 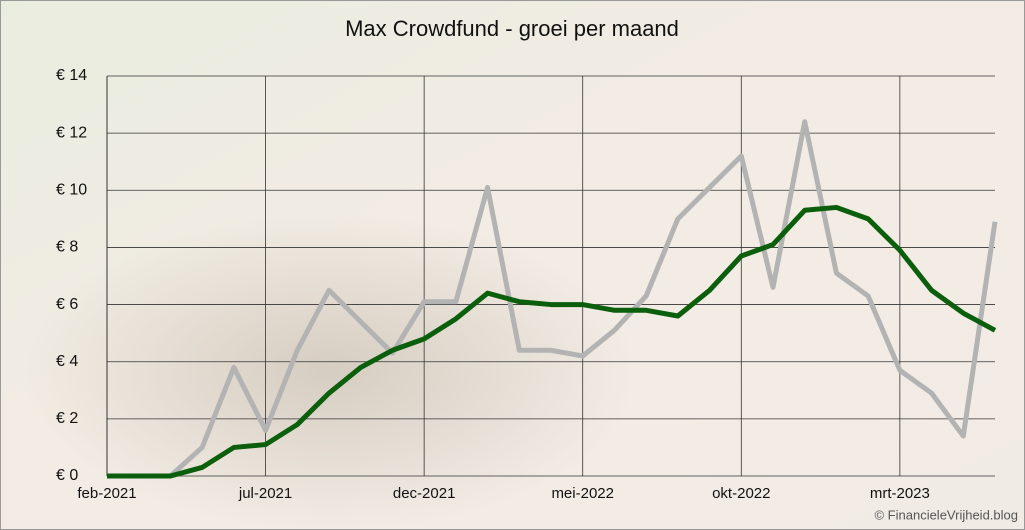 What do you see at coordinates (67, 475) in the screenshot?
I see `y-tick-label: € 0` at bounding box center [67, 475].